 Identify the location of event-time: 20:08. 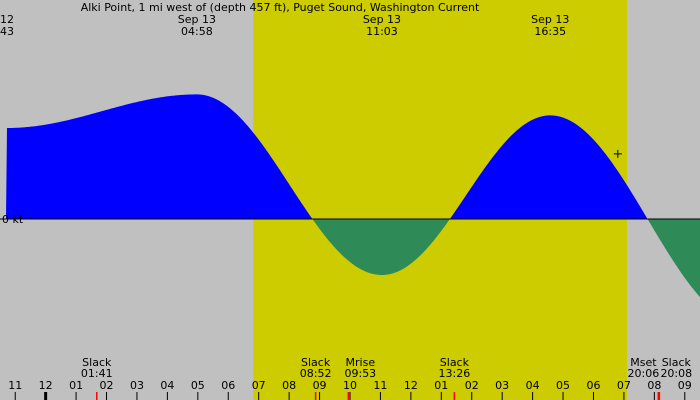
(676, 373).